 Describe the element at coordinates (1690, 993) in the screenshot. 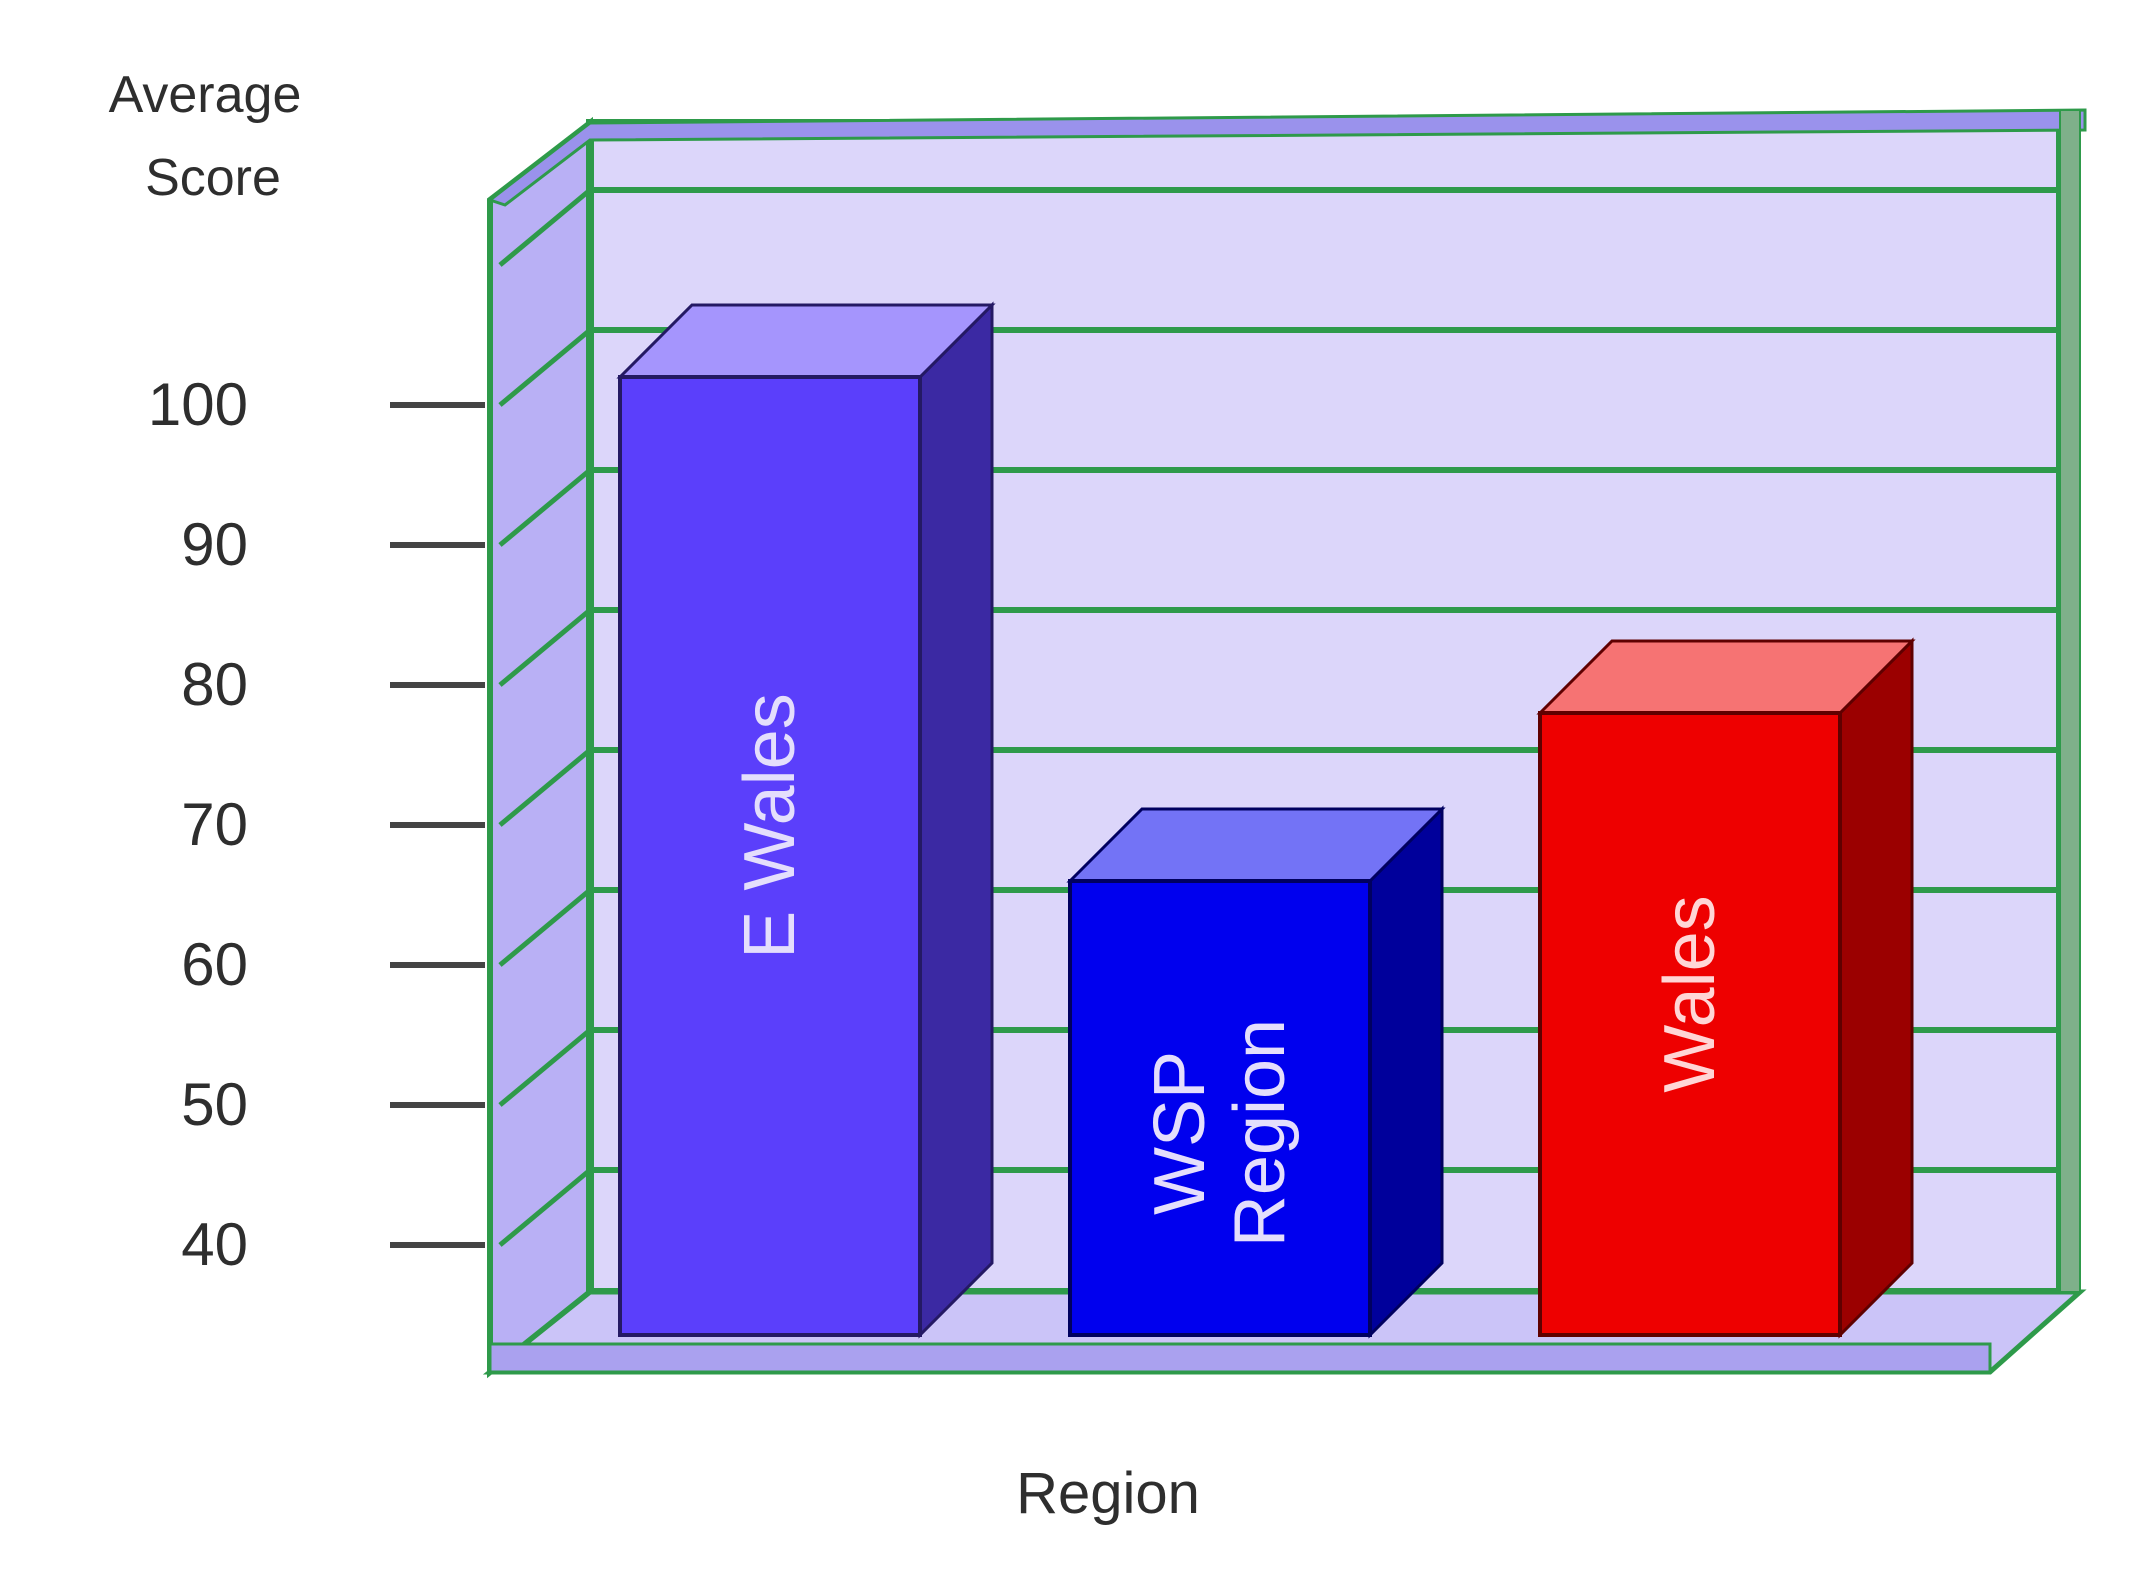

I see `bar-label: Wales` at that location.